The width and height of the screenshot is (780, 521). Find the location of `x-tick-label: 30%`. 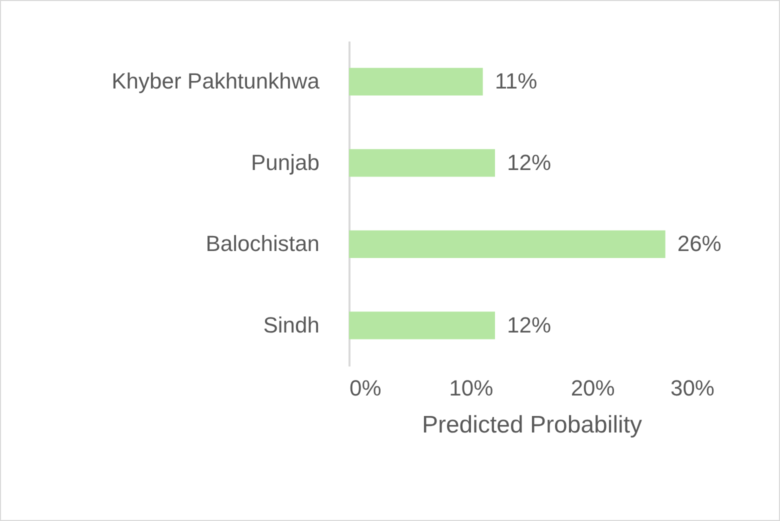

x-tick-label: 30% is located at coordinates (692, 388).